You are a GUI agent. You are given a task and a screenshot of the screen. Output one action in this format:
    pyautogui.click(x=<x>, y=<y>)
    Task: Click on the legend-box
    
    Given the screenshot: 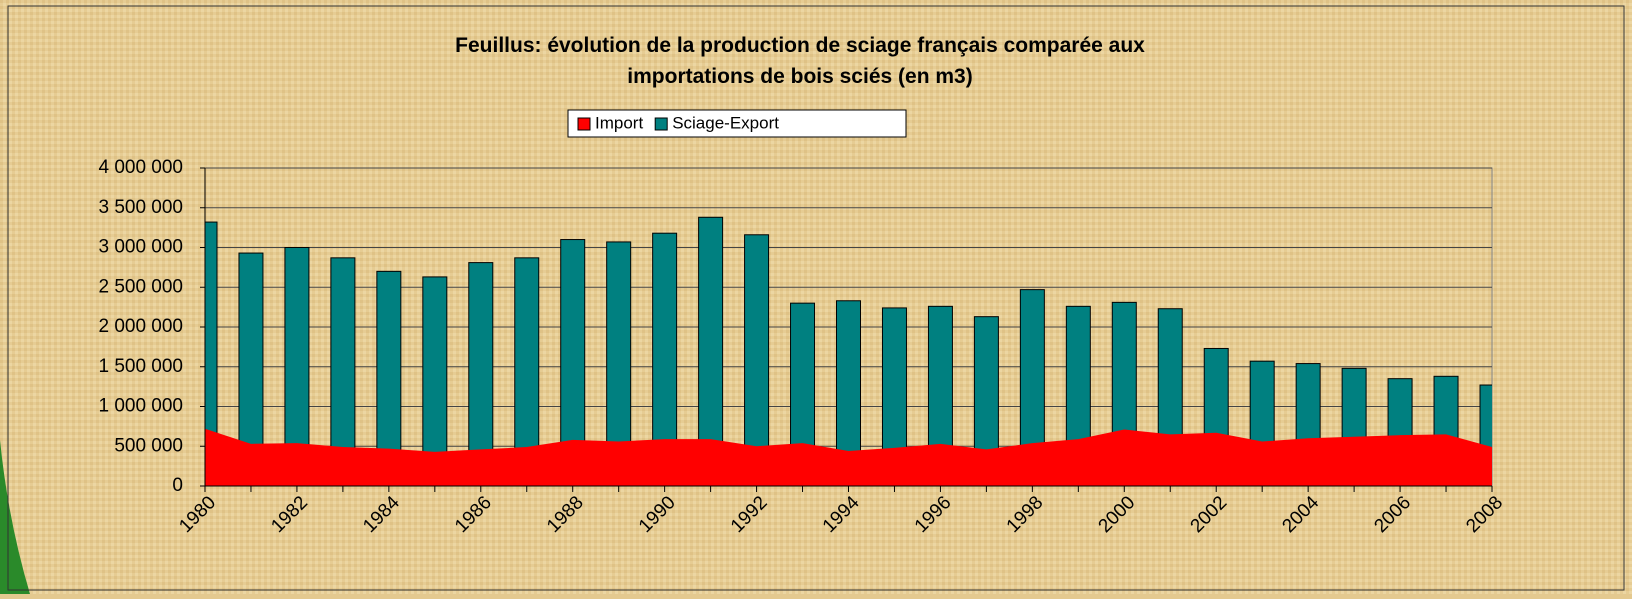 What is the action you would take?
    pyautogui.click(x=737, y=123)
    